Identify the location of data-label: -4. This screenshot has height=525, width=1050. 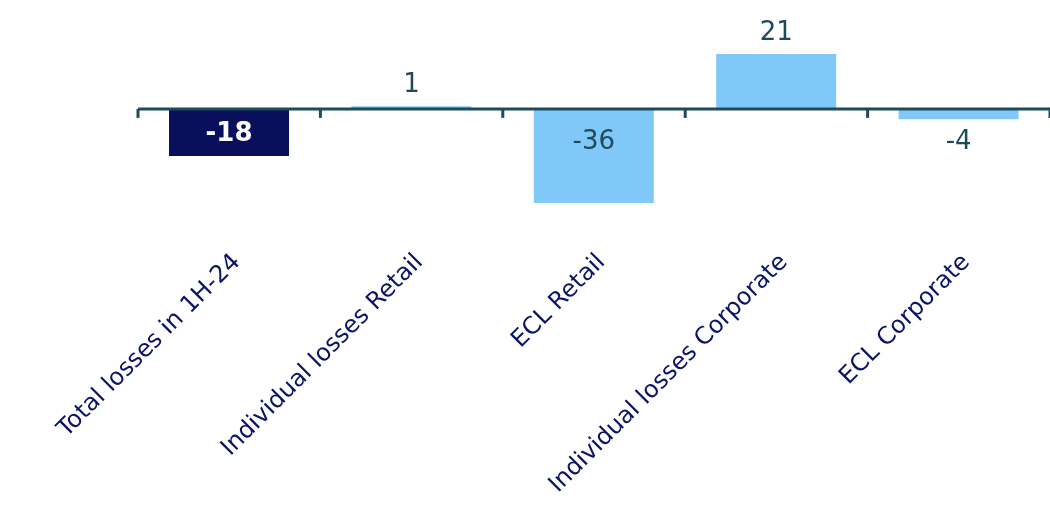
(958, 140).